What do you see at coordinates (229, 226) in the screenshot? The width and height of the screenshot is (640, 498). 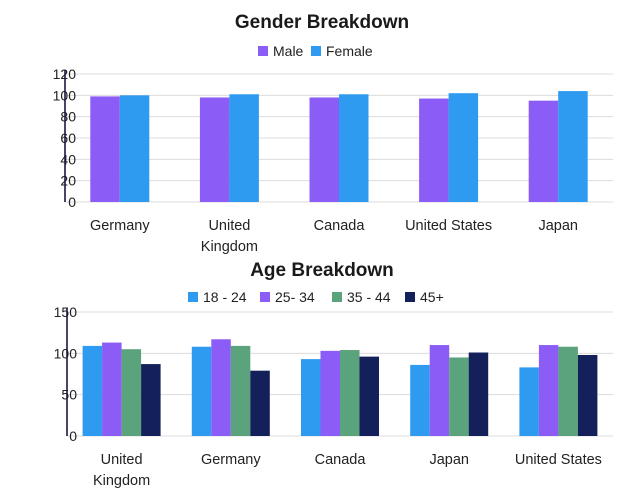 I see `x-category-label-1-0: United` at bounding box center [229, 226].